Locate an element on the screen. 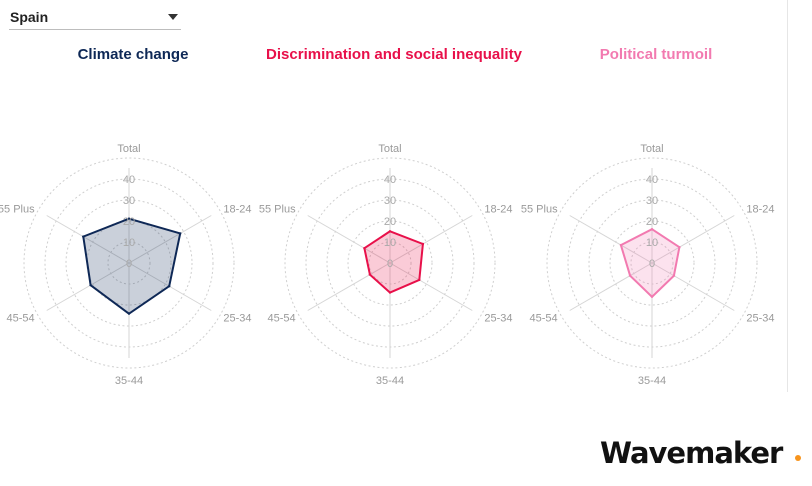  divider is located at coordinates (787, 196).